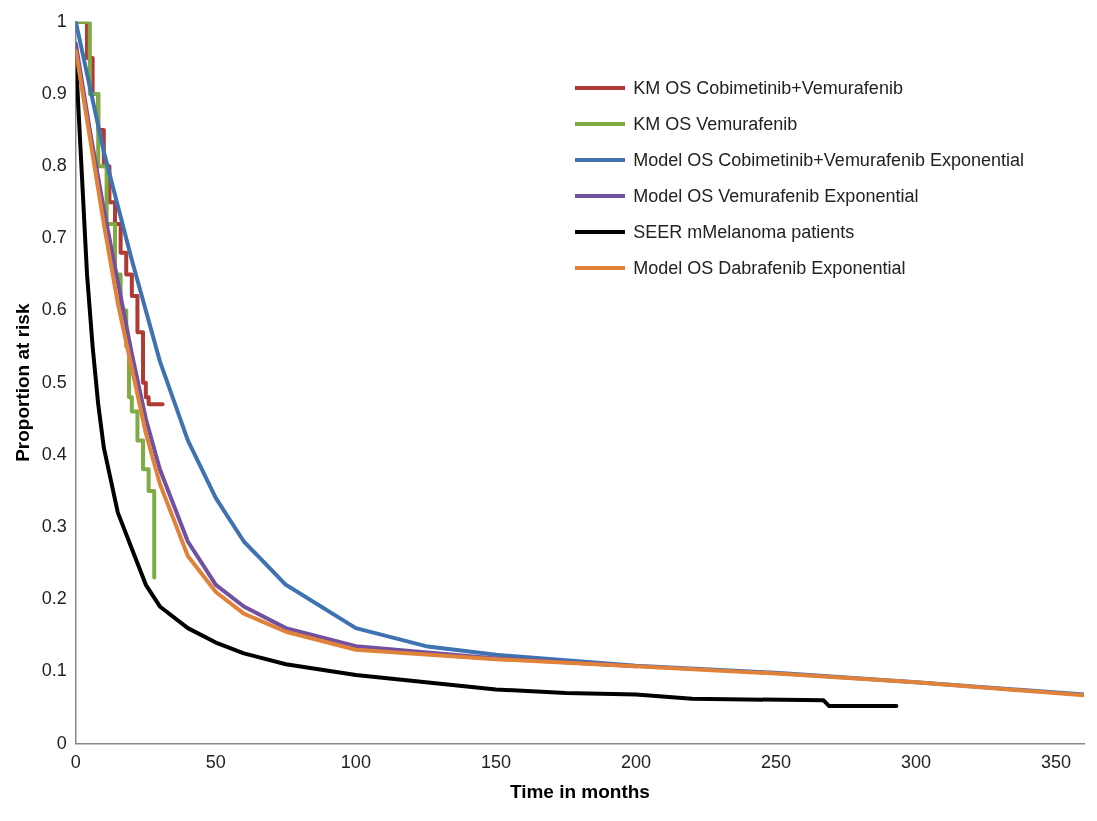 Image resolution: width=1097 pixels, height=821 pixels. Describe the element at coordinates (61, 742) in the screenshot. I see `y-tick-label: 0` at that location.